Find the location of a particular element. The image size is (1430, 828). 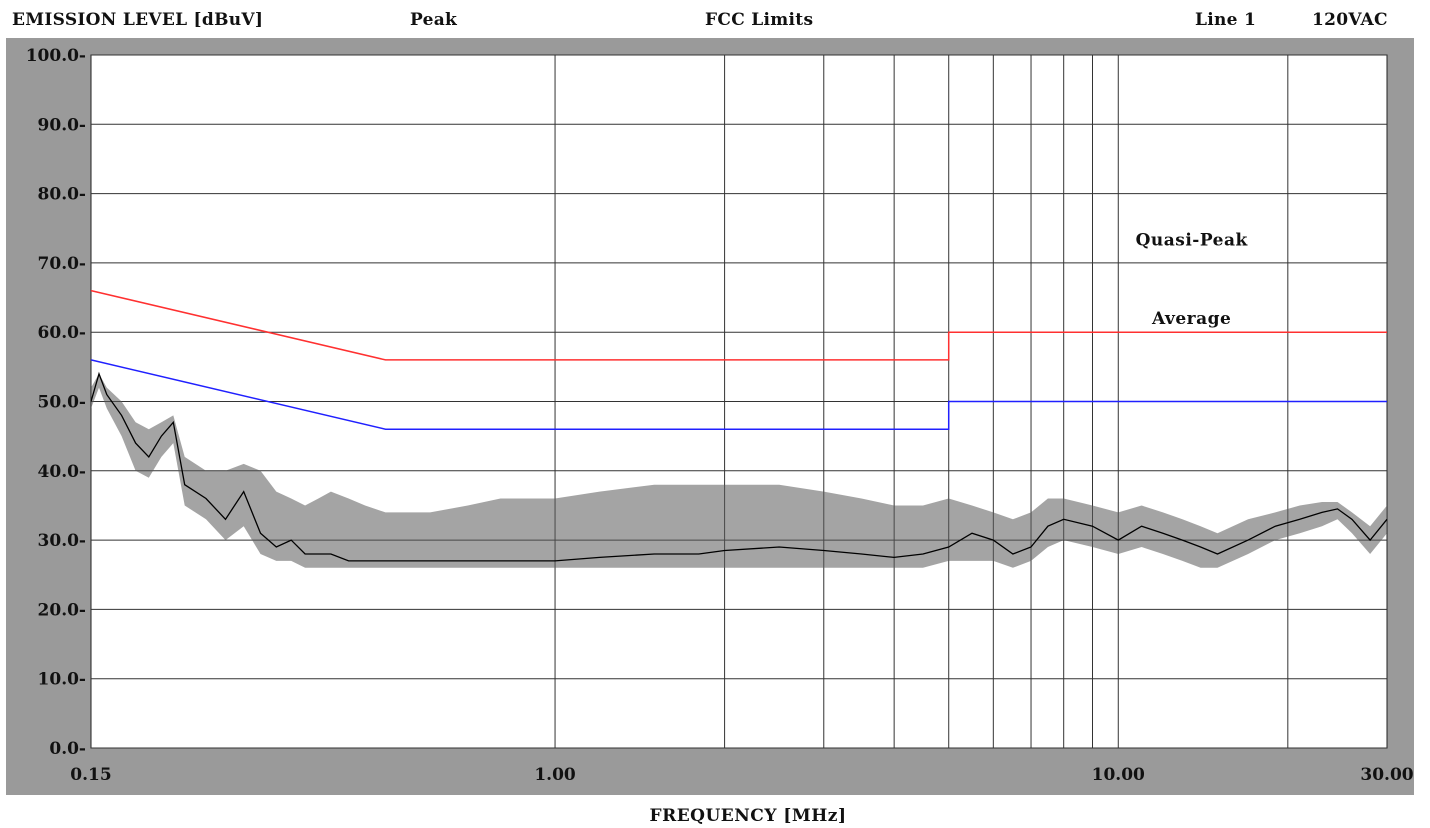

chart-title: FCC Limits is located at coordinates (759, 20).